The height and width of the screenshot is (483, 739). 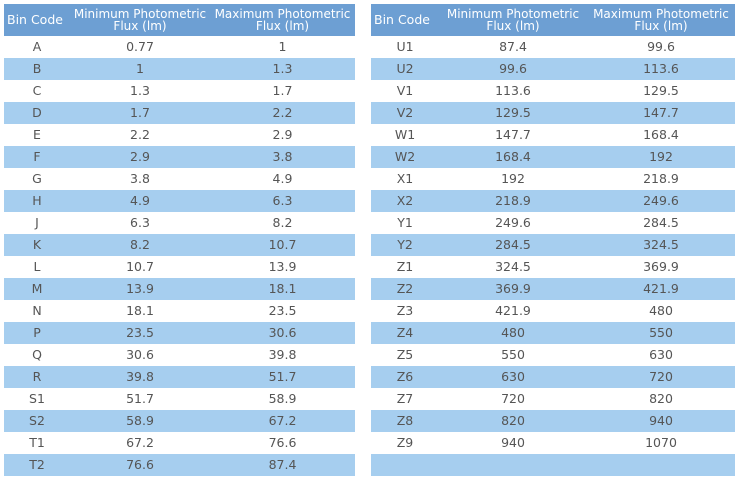 What do you see at coordinates (282, 47) in the screenshot?
I see `max-flux-cell: 1` at bounding box center [282, 47].